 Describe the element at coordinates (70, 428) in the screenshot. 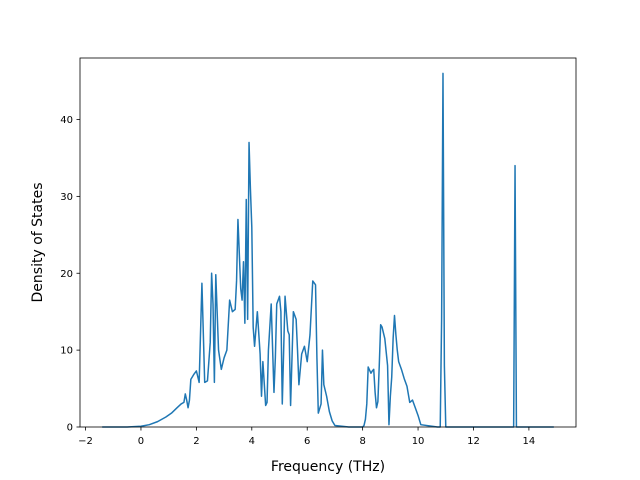

I see `y-tick-label: 0` at that location.